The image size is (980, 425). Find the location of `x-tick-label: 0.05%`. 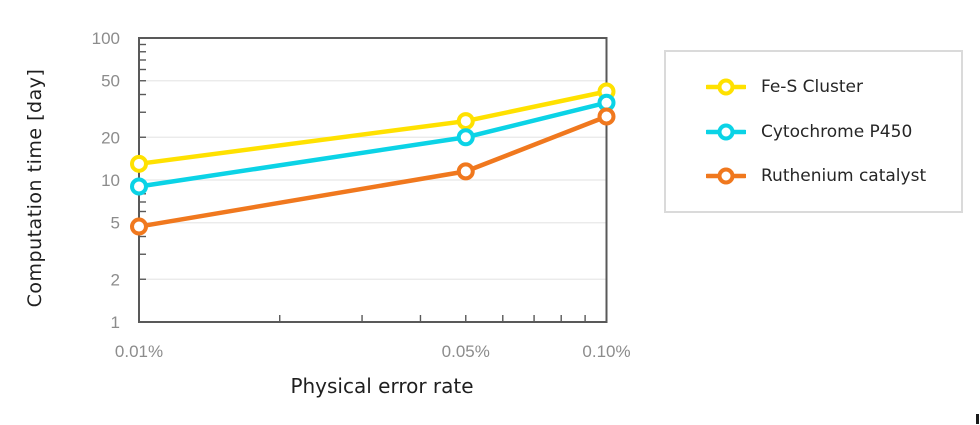

x-tick-label: 0.05% is located at coordinates (466, 351).